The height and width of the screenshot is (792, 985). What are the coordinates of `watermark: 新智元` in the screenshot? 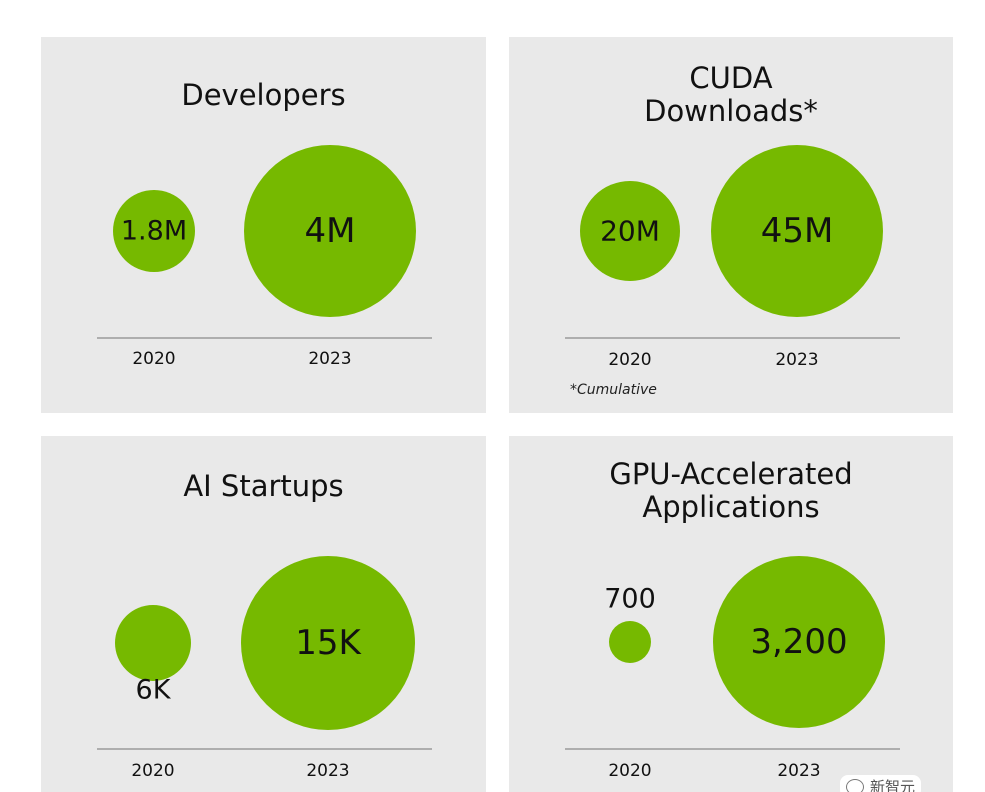 It's located at (880, 783).